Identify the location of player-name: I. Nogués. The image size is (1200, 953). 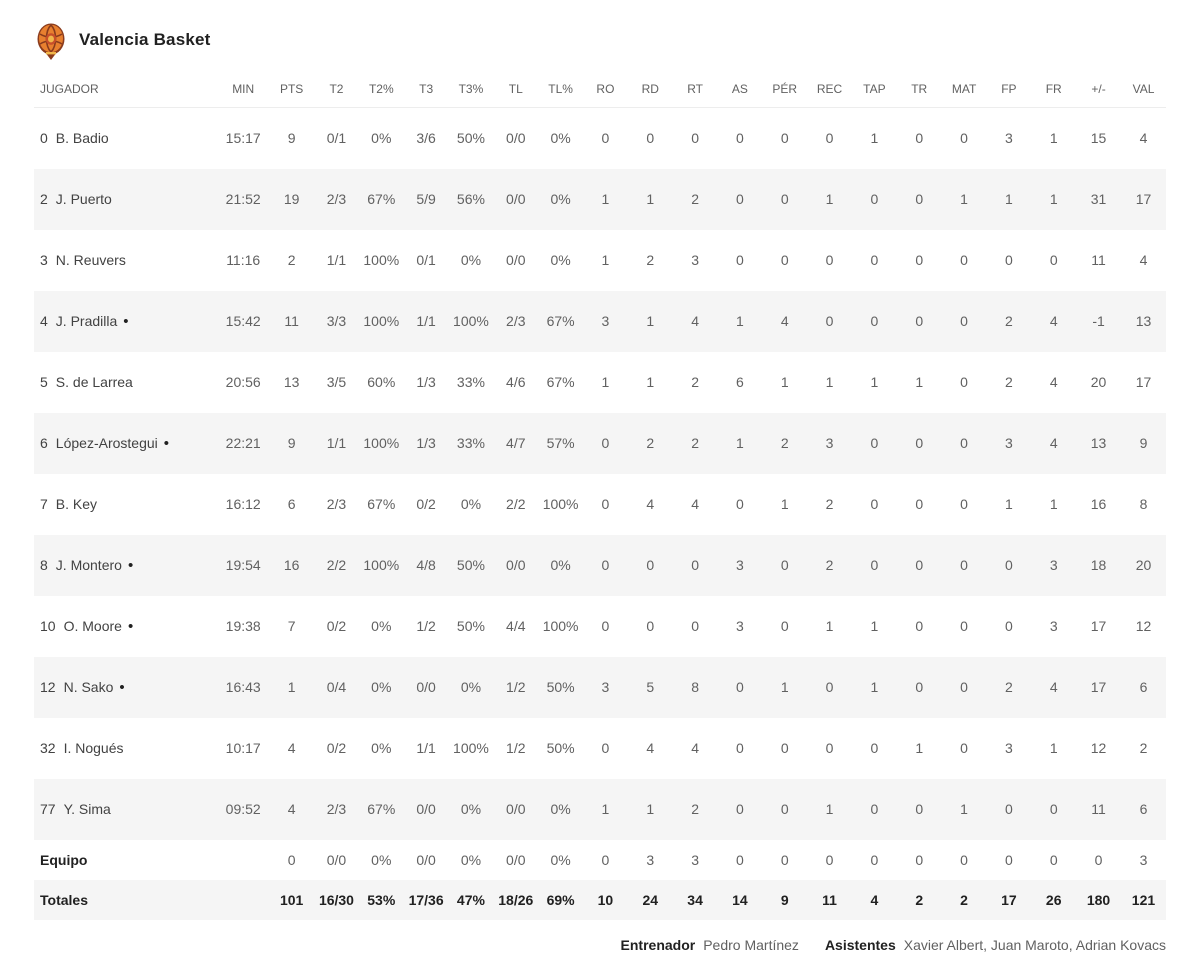
(93, 748).